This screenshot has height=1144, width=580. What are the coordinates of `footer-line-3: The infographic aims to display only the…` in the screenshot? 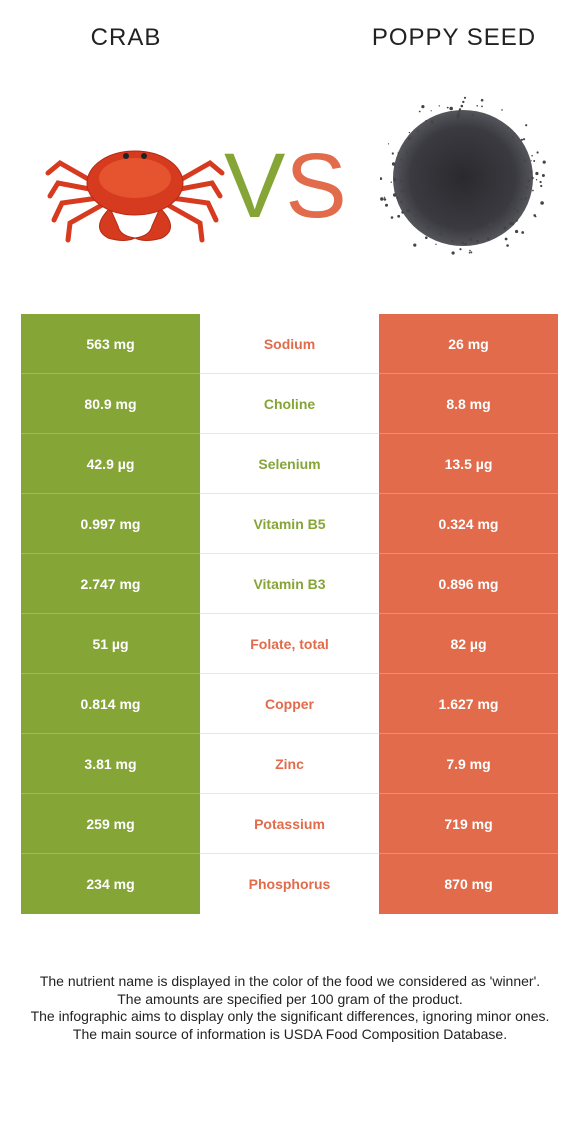 It's located at (290, 1016).